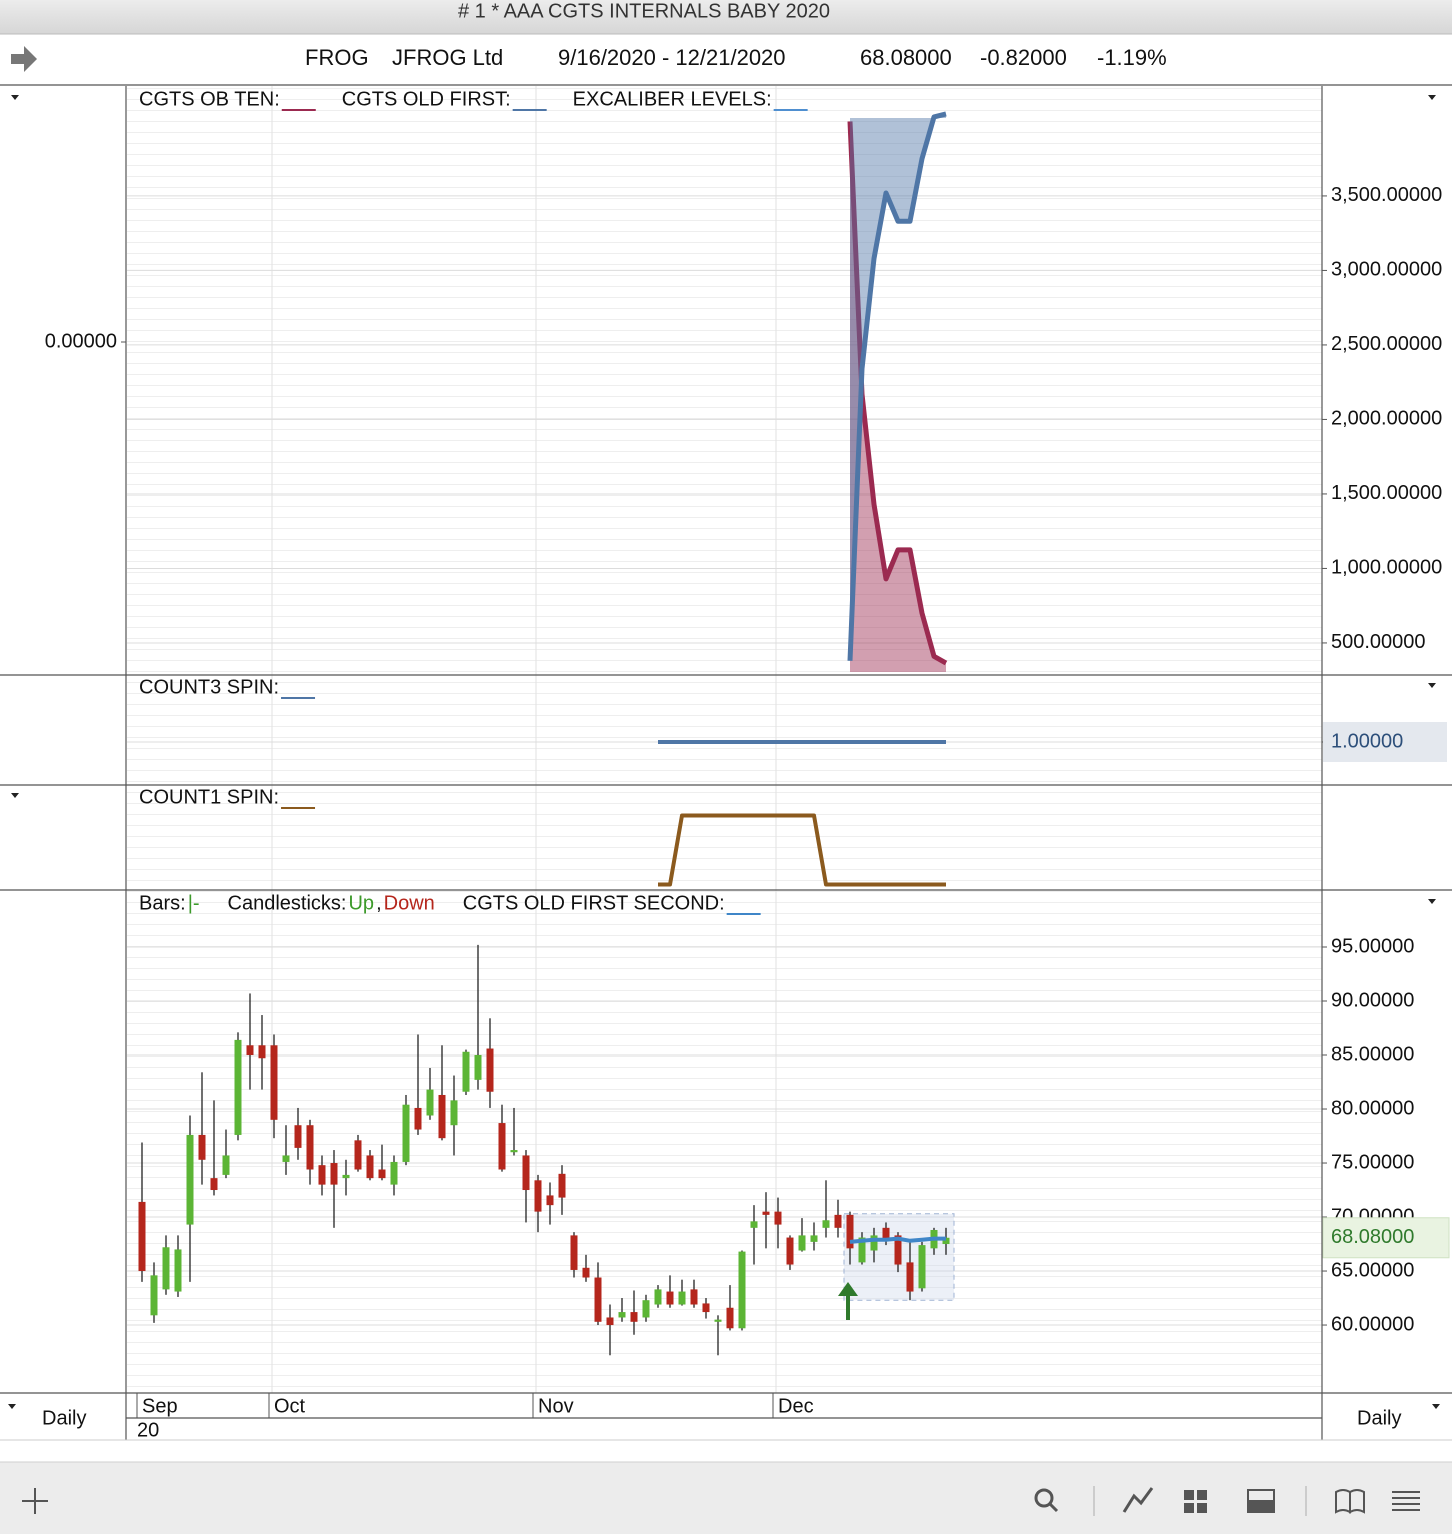  Describe the element at coordinates (162, 903) in the screenshot. I see `legend-label: Bars:` at that location.